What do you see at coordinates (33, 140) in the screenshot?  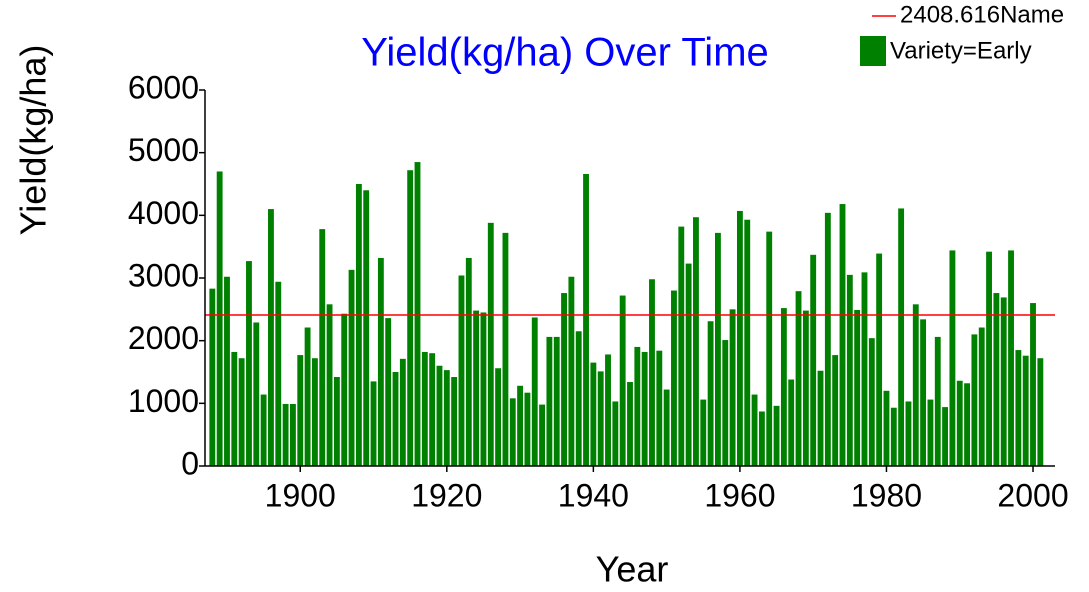 I see `y-axis-label: Yield(kg/ha)` at bounding box center [33, 140].